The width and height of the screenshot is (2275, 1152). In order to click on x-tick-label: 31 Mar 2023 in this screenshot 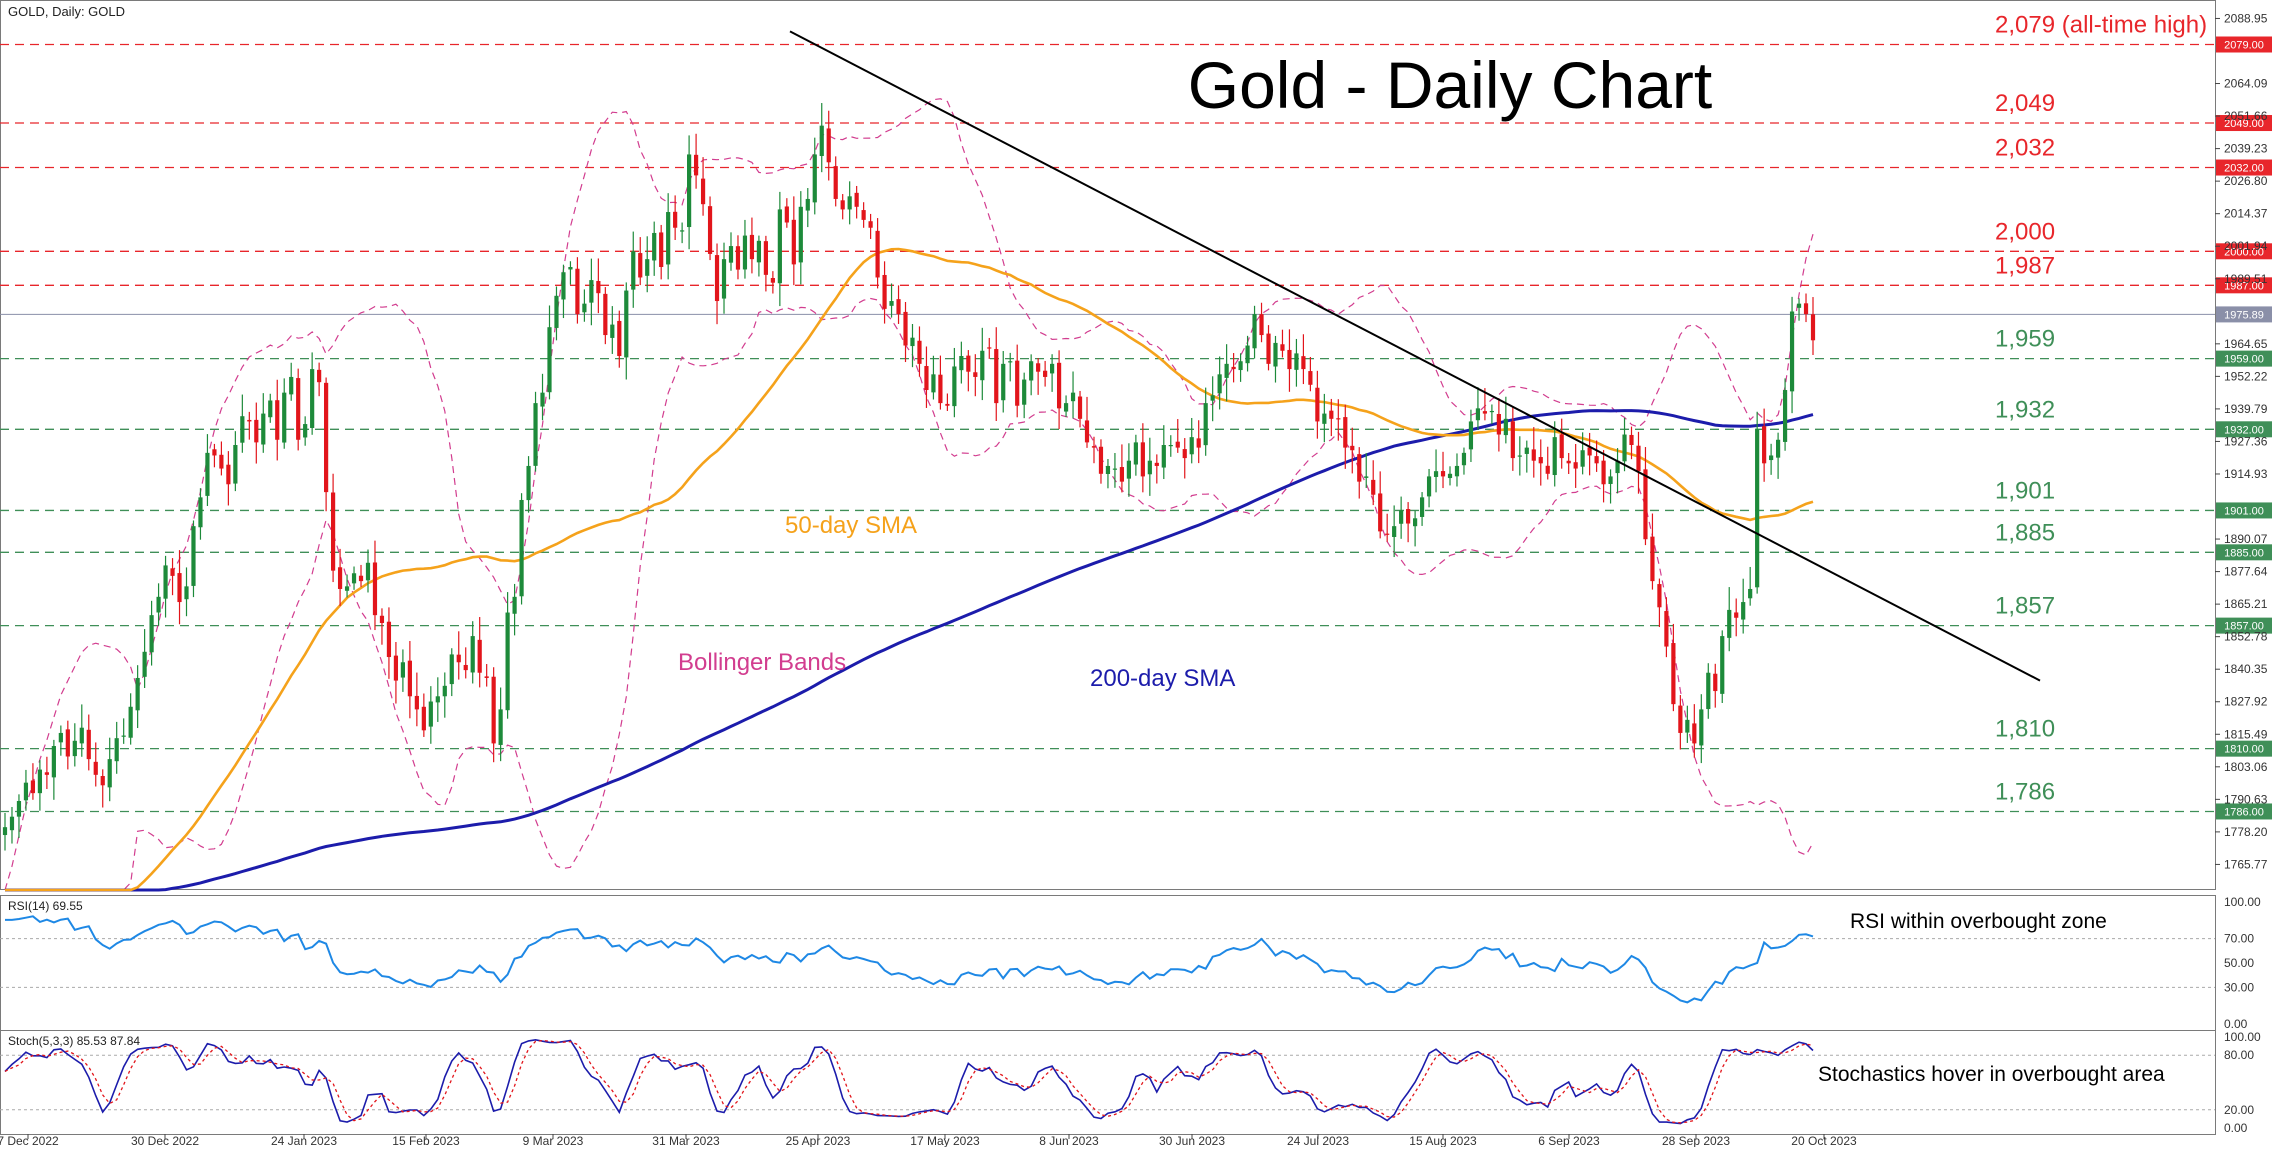, I will do `click(686, 1140)`.